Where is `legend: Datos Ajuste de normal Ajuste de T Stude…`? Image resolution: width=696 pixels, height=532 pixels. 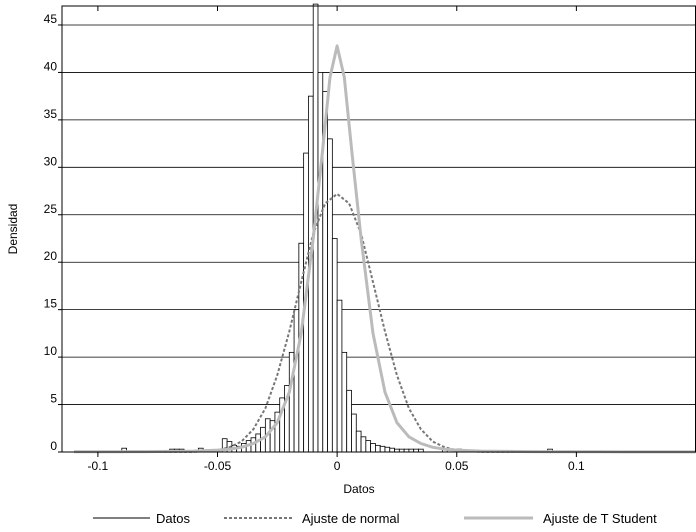
legend: Datos Ajuste de normal Ajuste de T Stude… is located at coordinates (375, 518).